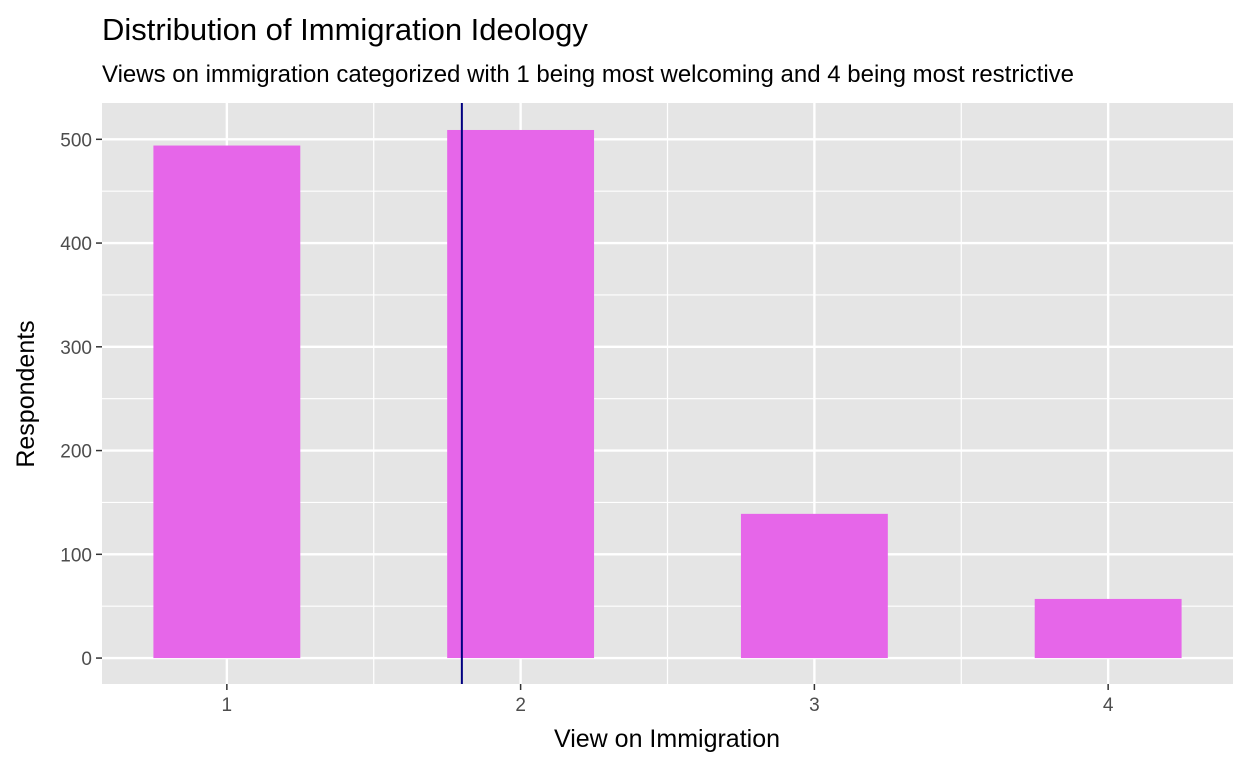  What do you see at coordinates (76, 348) in the screenshot?
I see `y-tick-label: 300` at bounding box center [76, 348].